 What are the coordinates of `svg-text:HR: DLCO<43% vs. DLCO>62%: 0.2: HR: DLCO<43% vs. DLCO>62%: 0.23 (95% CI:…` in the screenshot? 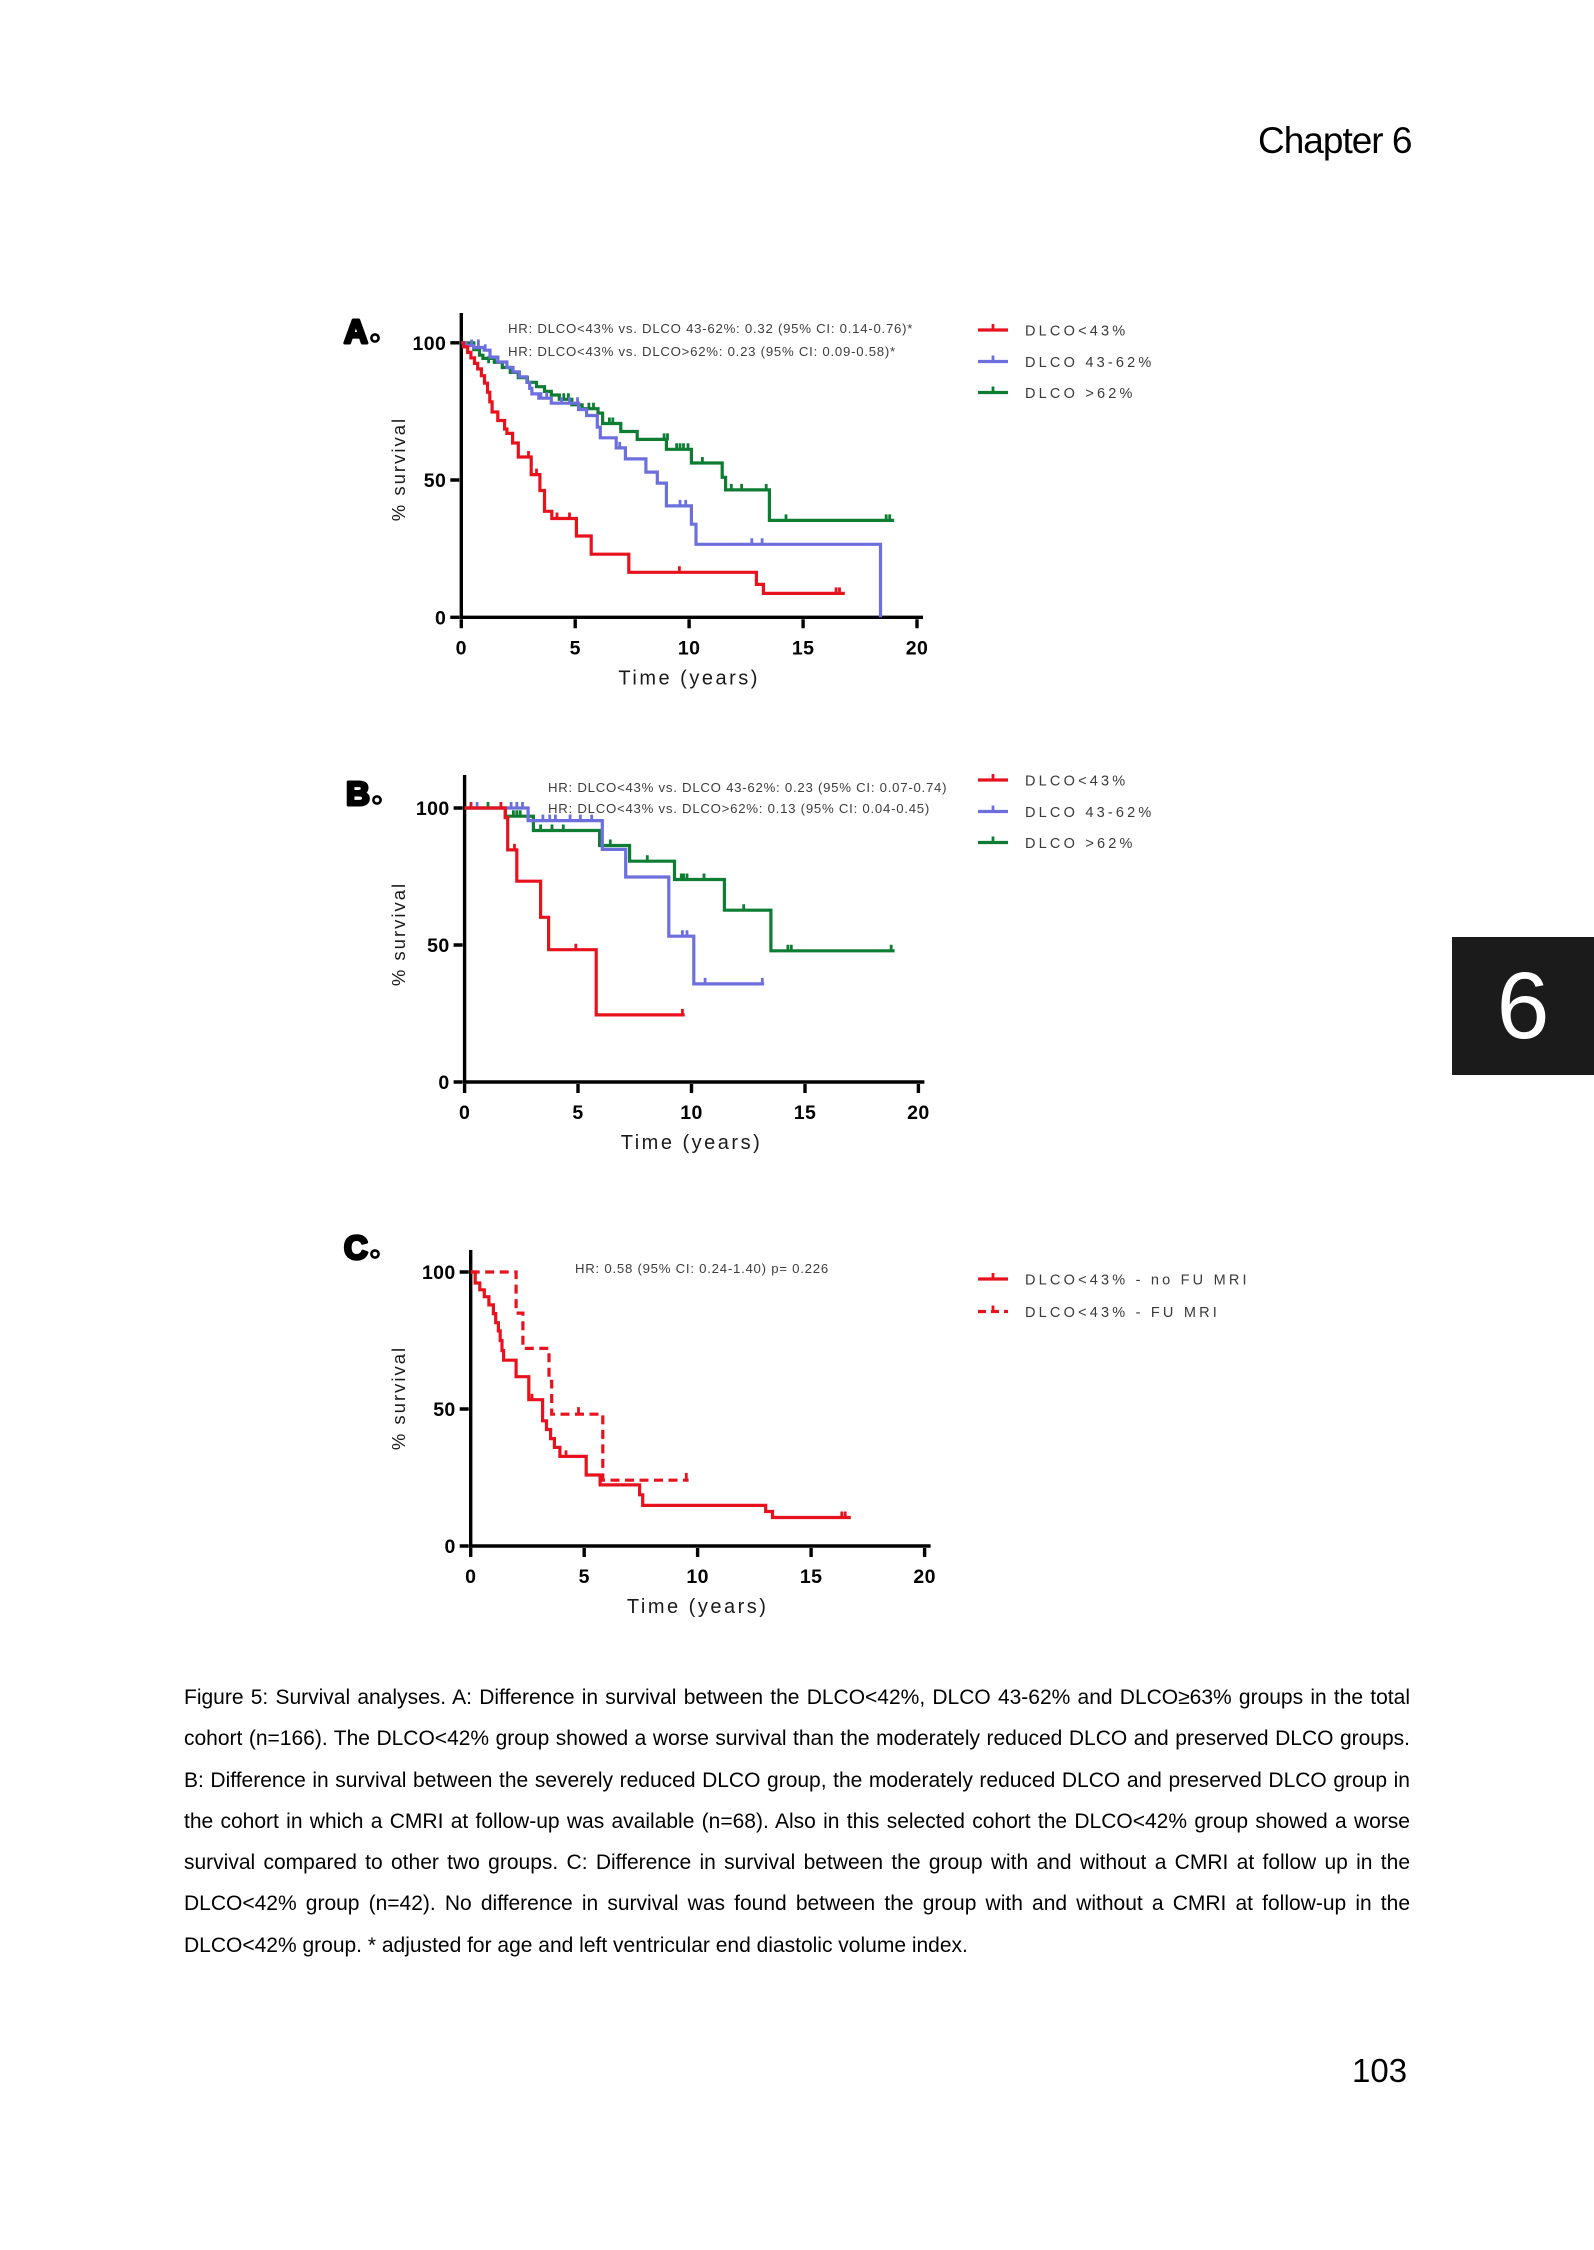 It's located at (702, 351).